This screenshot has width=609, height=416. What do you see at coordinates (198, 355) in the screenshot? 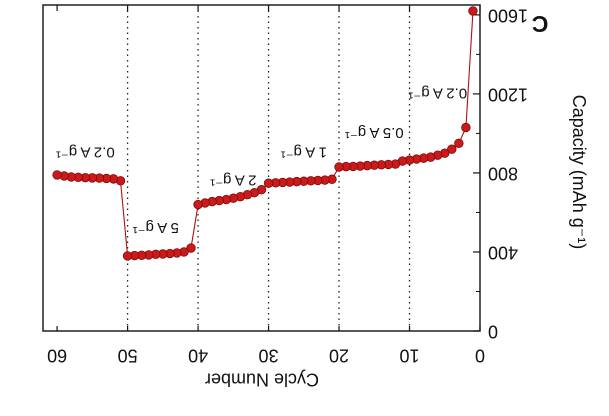
I see `x-tick-label: 40` at bounding box center [198, 355].